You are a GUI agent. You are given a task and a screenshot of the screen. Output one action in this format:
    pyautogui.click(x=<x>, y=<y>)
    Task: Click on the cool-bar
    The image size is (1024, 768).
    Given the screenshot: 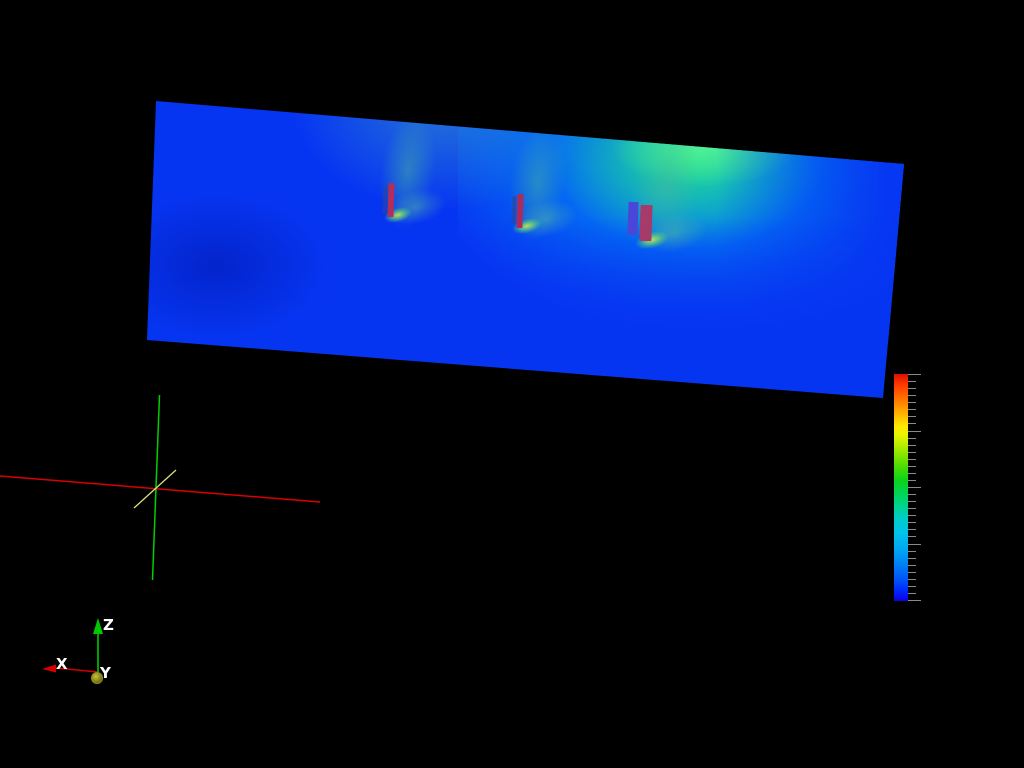 What is the action you would take?
    pyautogui.click(x=633, y=218)
    